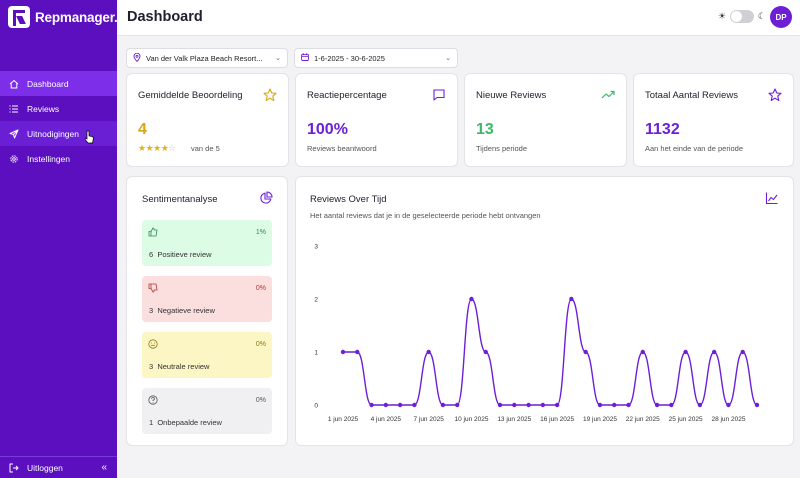 This screenshot has height=478, width=800. What do you see at coordinates (550, 352) in the screenshot?
I see `series-line` at bounding box center [550, 352].